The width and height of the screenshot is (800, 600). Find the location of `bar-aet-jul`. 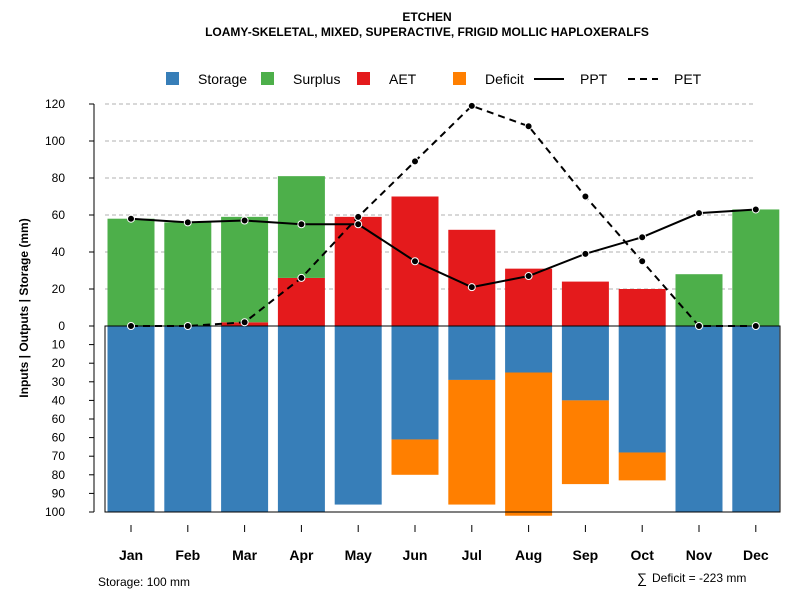

bar-aet-jul is located at coordinates (472, 277).